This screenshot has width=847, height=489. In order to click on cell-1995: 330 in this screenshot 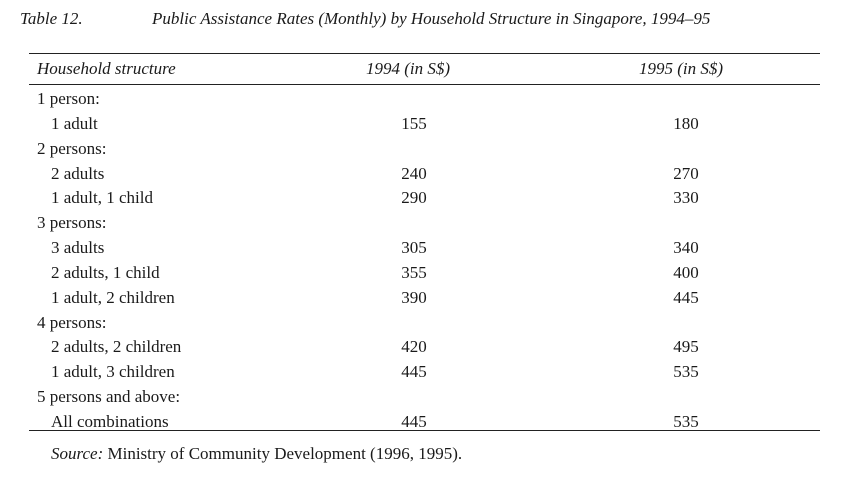, I will do `click(686, 198)`.